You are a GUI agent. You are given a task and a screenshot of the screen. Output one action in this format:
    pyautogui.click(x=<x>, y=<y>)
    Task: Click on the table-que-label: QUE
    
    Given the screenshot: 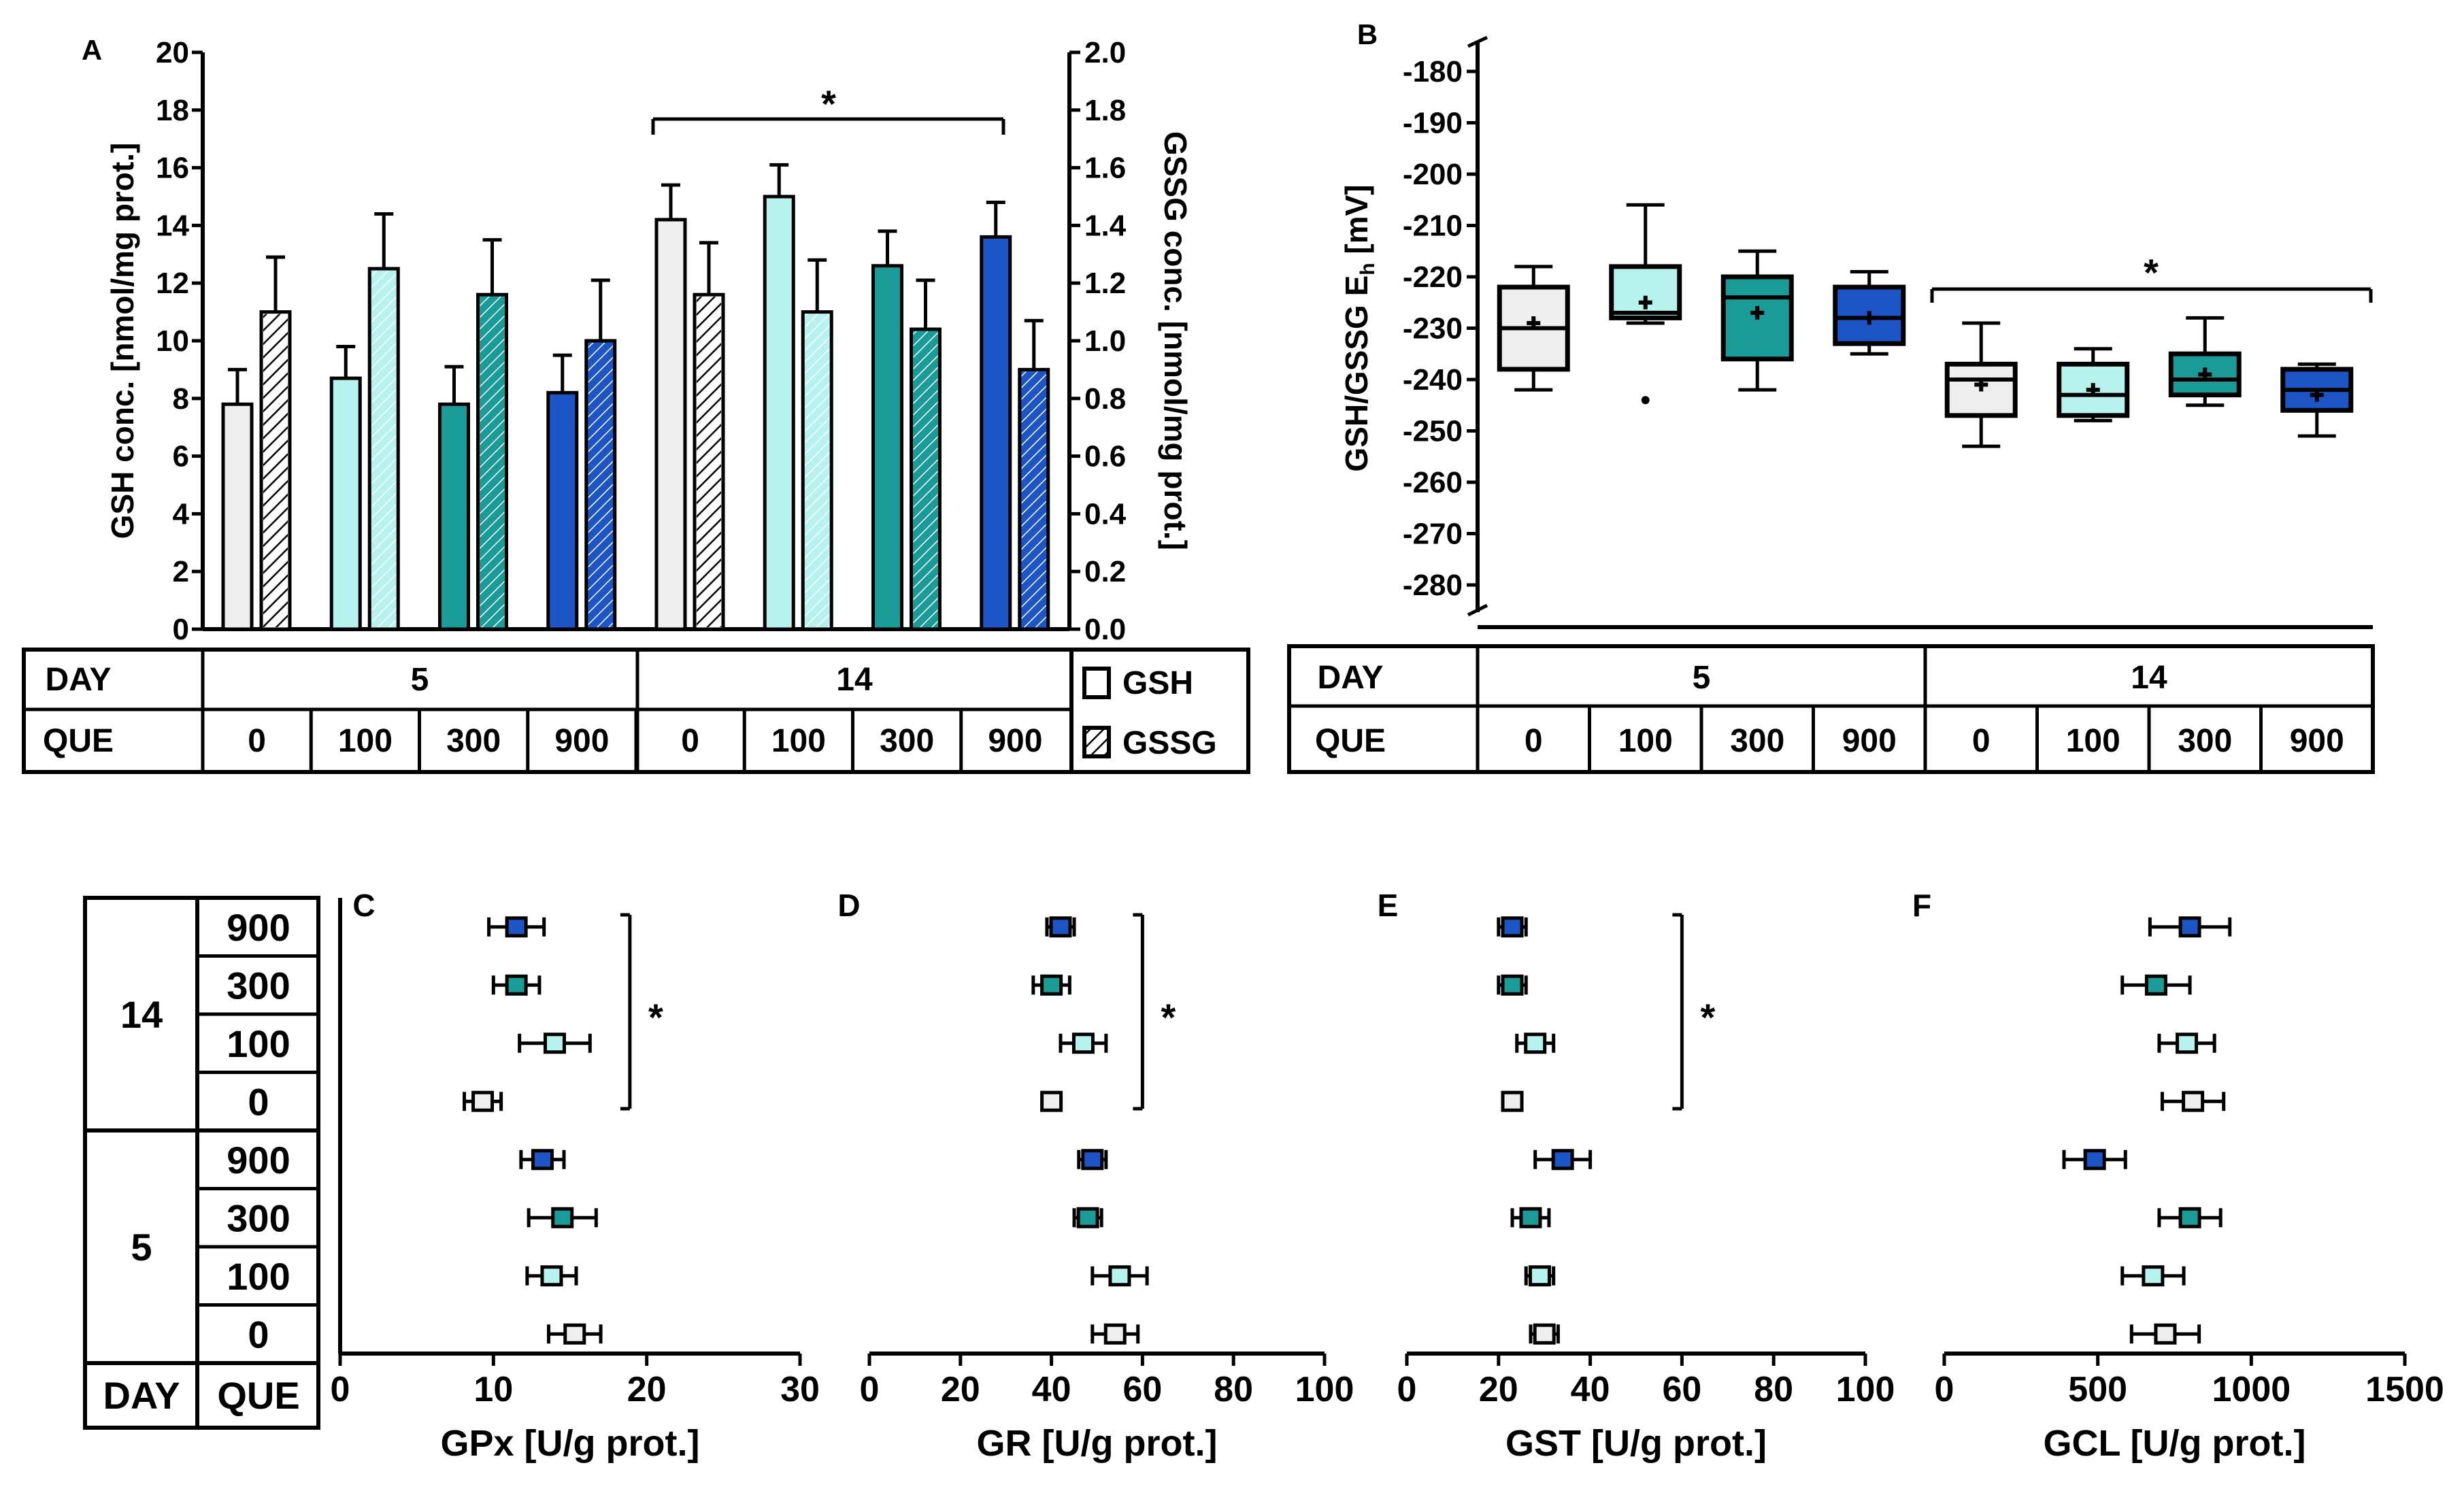 What is the action you would take?
    pyautogui.click(x=78, y=741)
    